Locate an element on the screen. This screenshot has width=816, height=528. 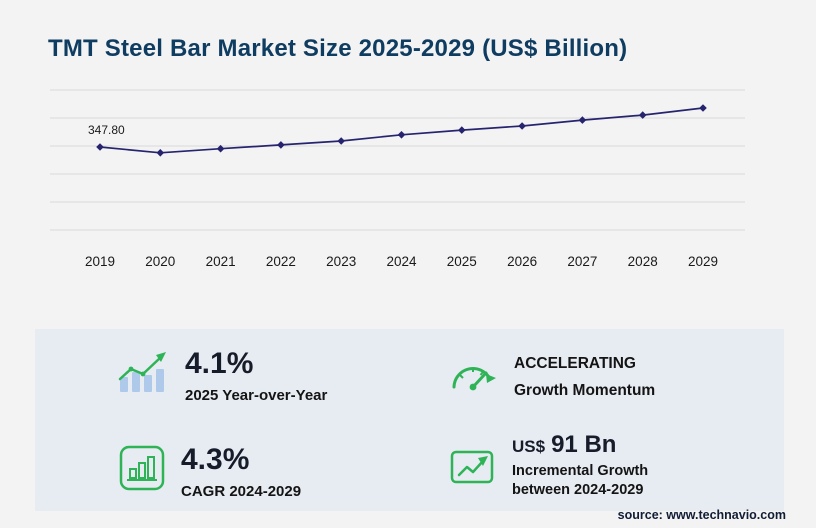
svg-text: 2022 is located at coordinates (281, 261).